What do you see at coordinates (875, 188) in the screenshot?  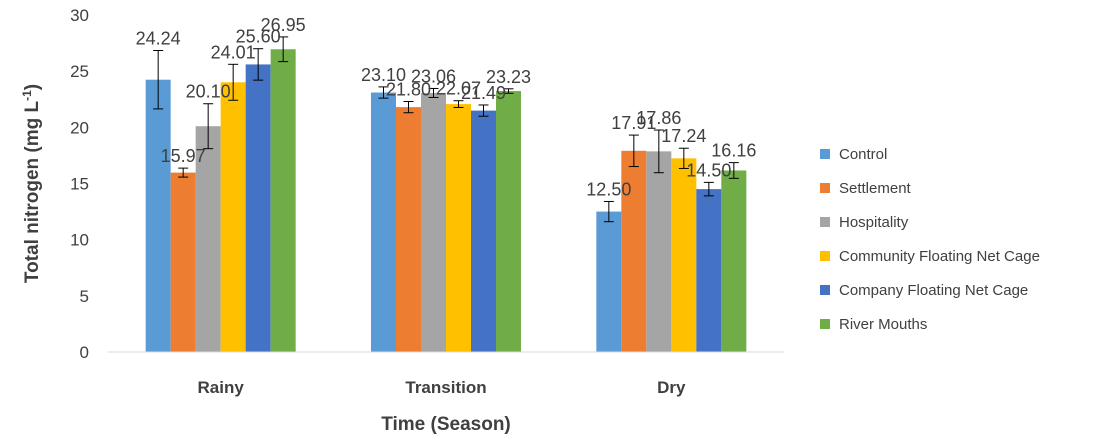 I see `legend-label: Settlement` at bounding box center [875, 188].